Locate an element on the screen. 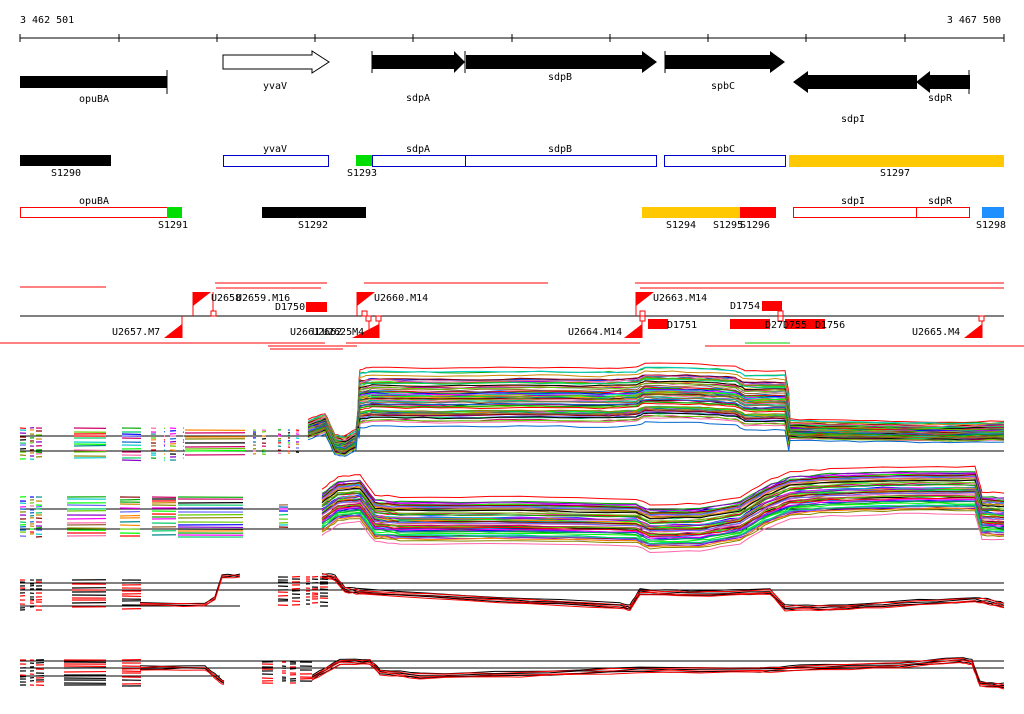 The width and height of the screenshot is (1024, 714). segment-S1293 is located at coordinates (364, 160).